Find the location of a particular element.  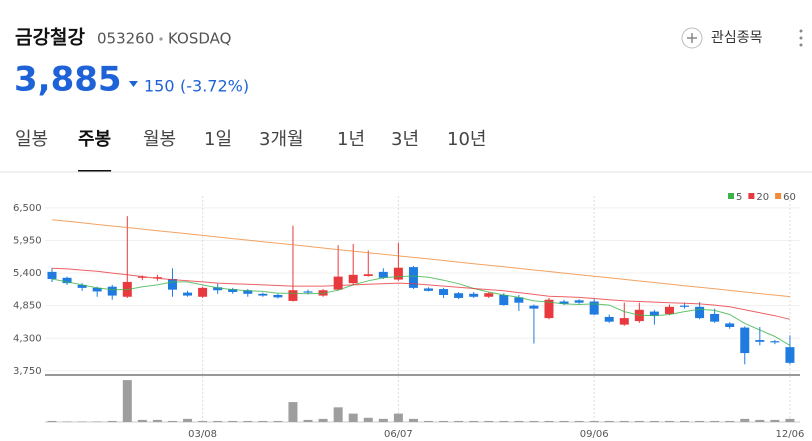

watch-button: 관심종목 is located at coordinates (722, 38).